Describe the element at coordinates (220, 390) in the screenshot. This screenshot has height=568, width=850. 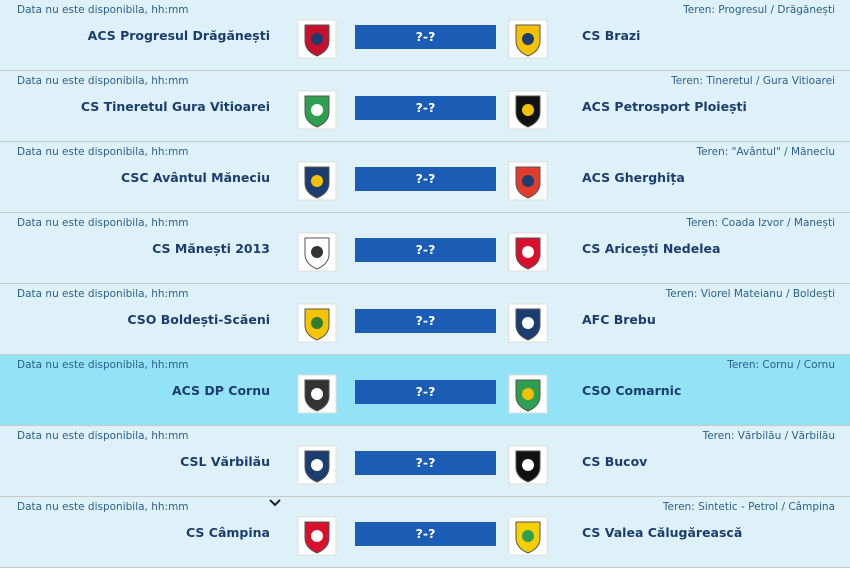
I see `home-team: ACS DP Cornu` at that location.